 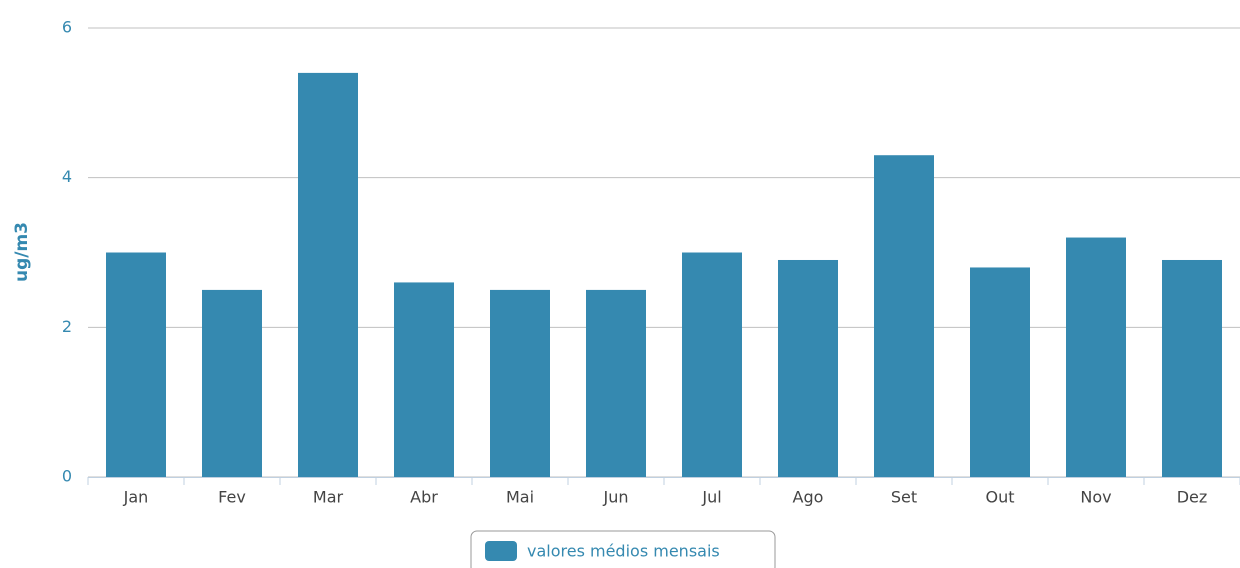 What do you see at coordinates (1095, 497) in the screenshot?
I see `x-tick-label: Nov` at bounding box center [1095, 497].